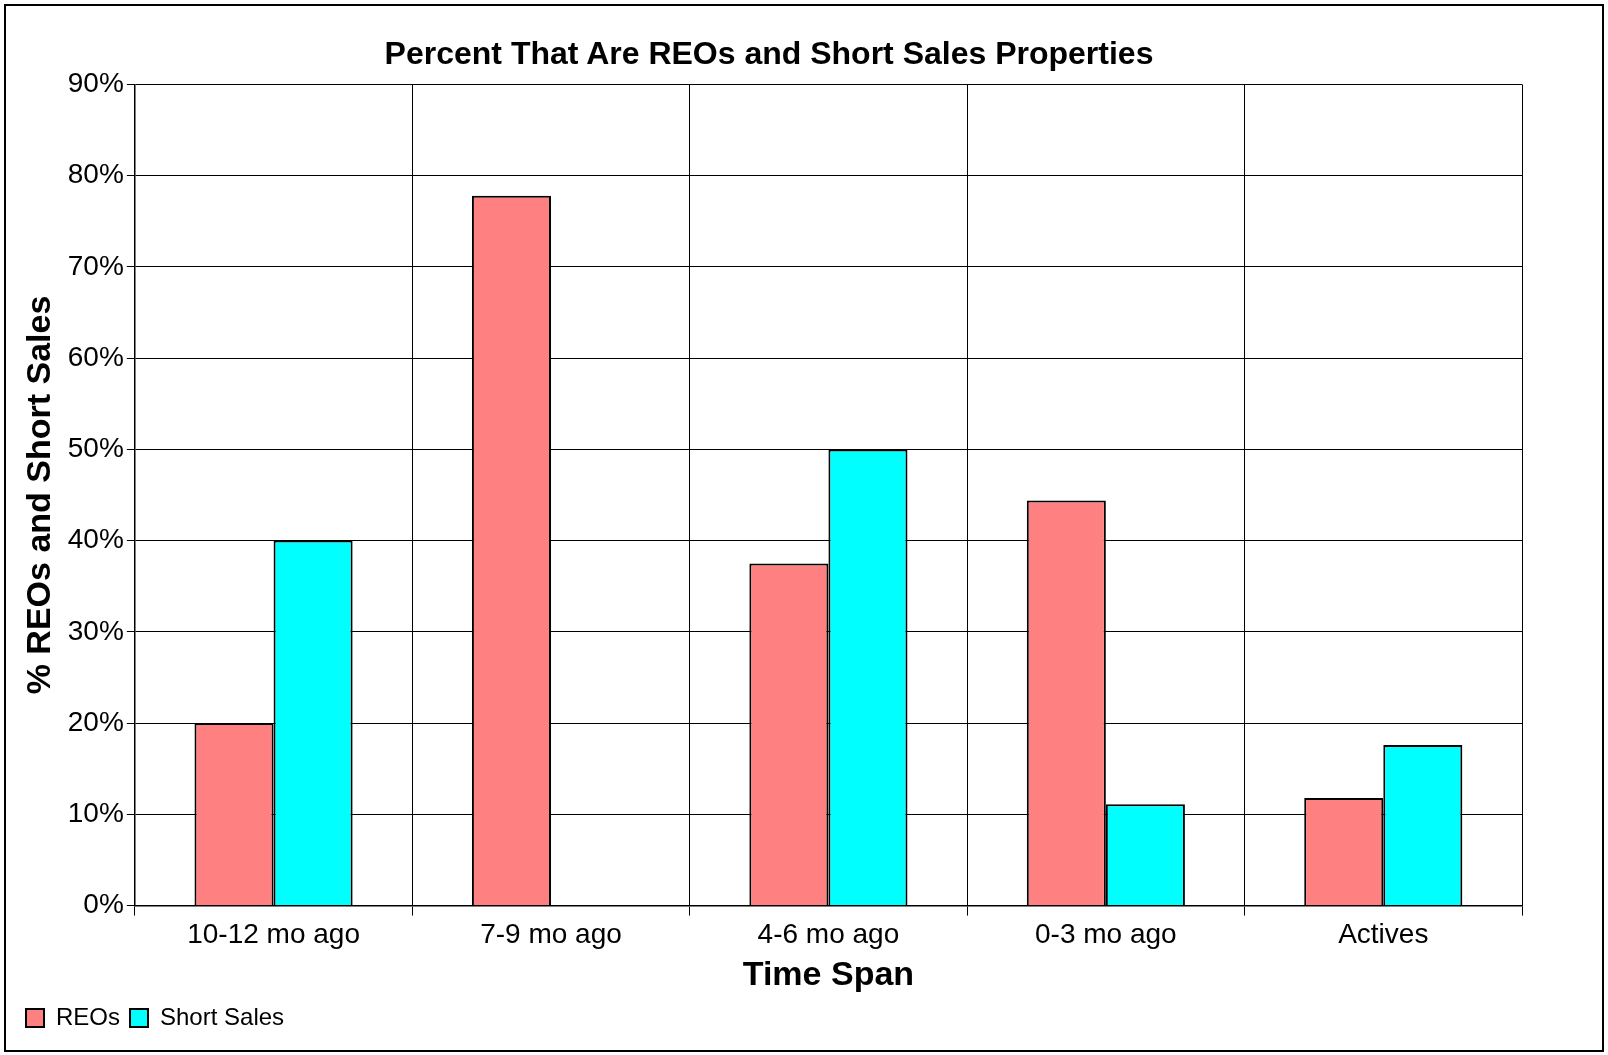 Image resolution: width=1608 pixels, height=1055 pixels. What do you see at coordinates (88, 1016) in the screenshot?
I see `legend-label: REOs` at bounding box center [88, 1016].